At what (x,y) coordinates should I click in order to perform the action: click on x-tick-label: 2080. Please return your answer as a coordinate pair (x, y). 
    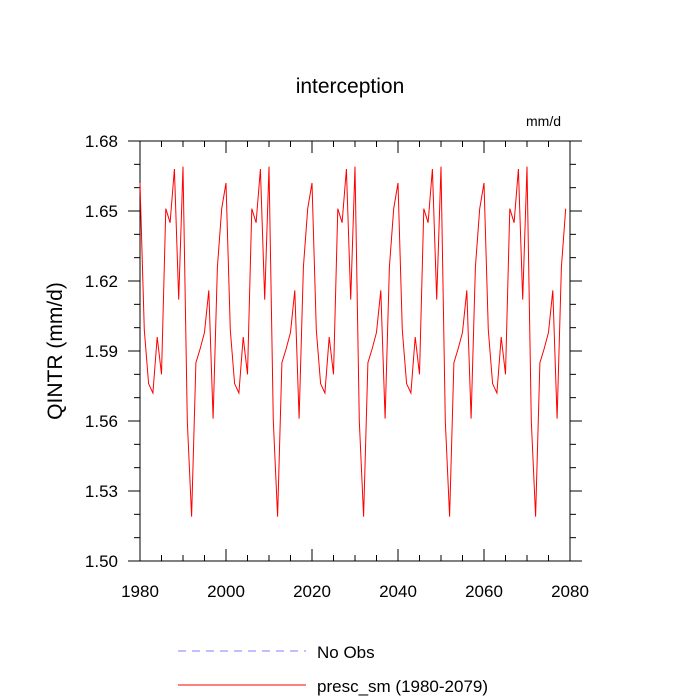
    Looking at the image, I should click on (570, 591).